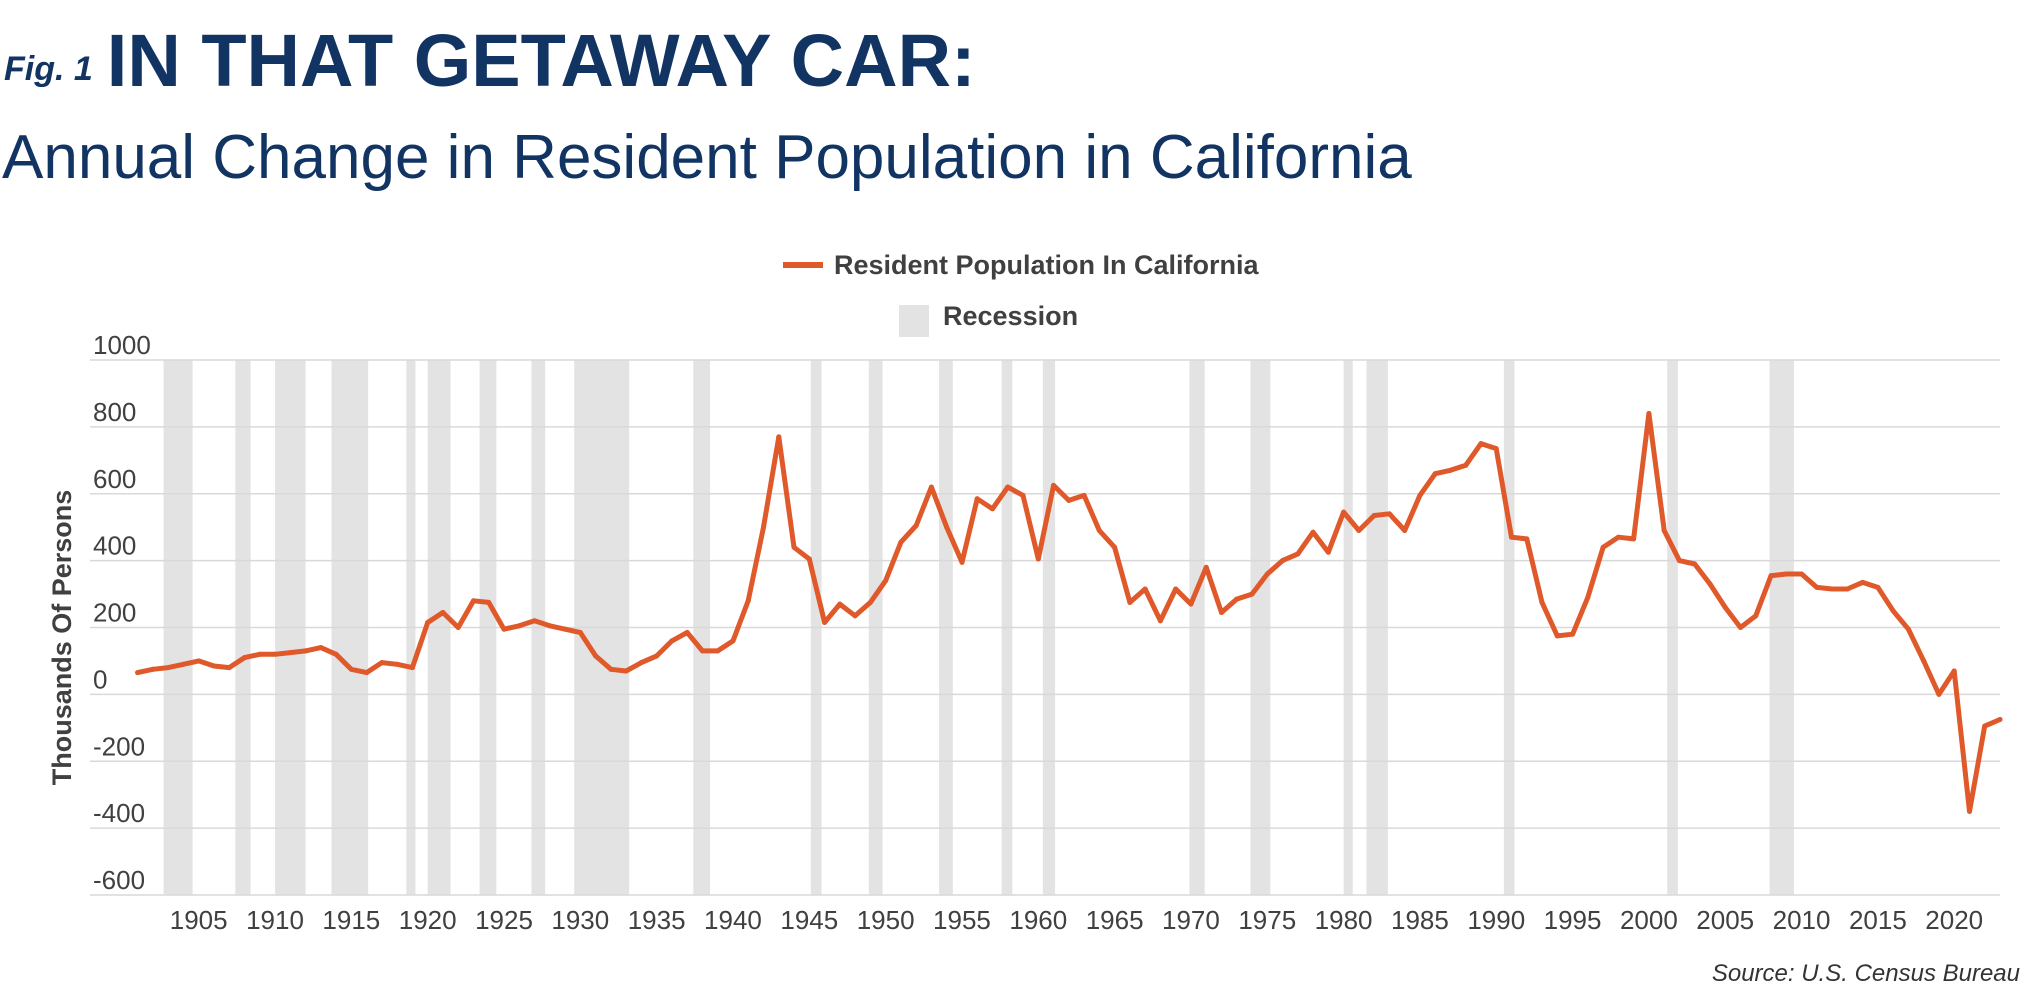 The image size is (2040, 1006). I want to click on chart-title: IN THAT GETAWAY CAR:, so click(541, 60).